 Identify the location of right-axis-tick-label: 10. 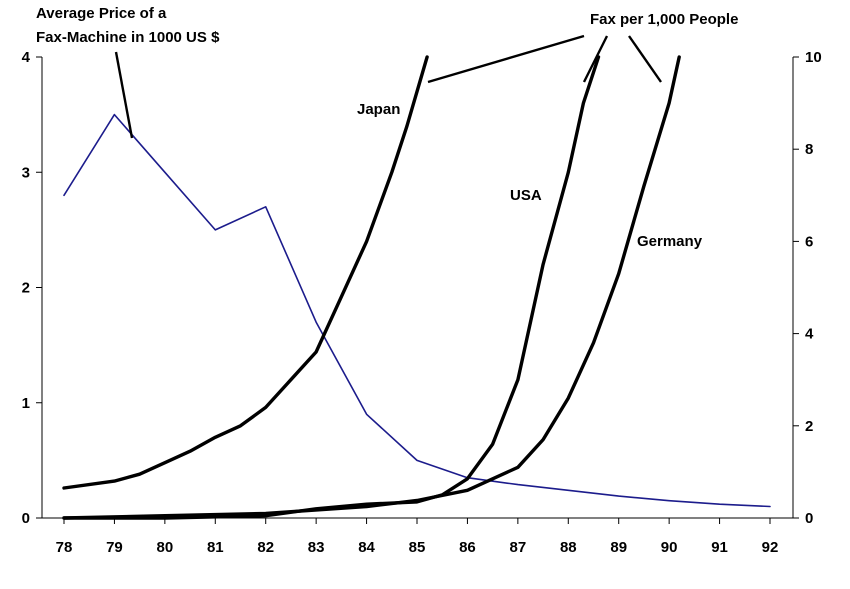
(813, 57).